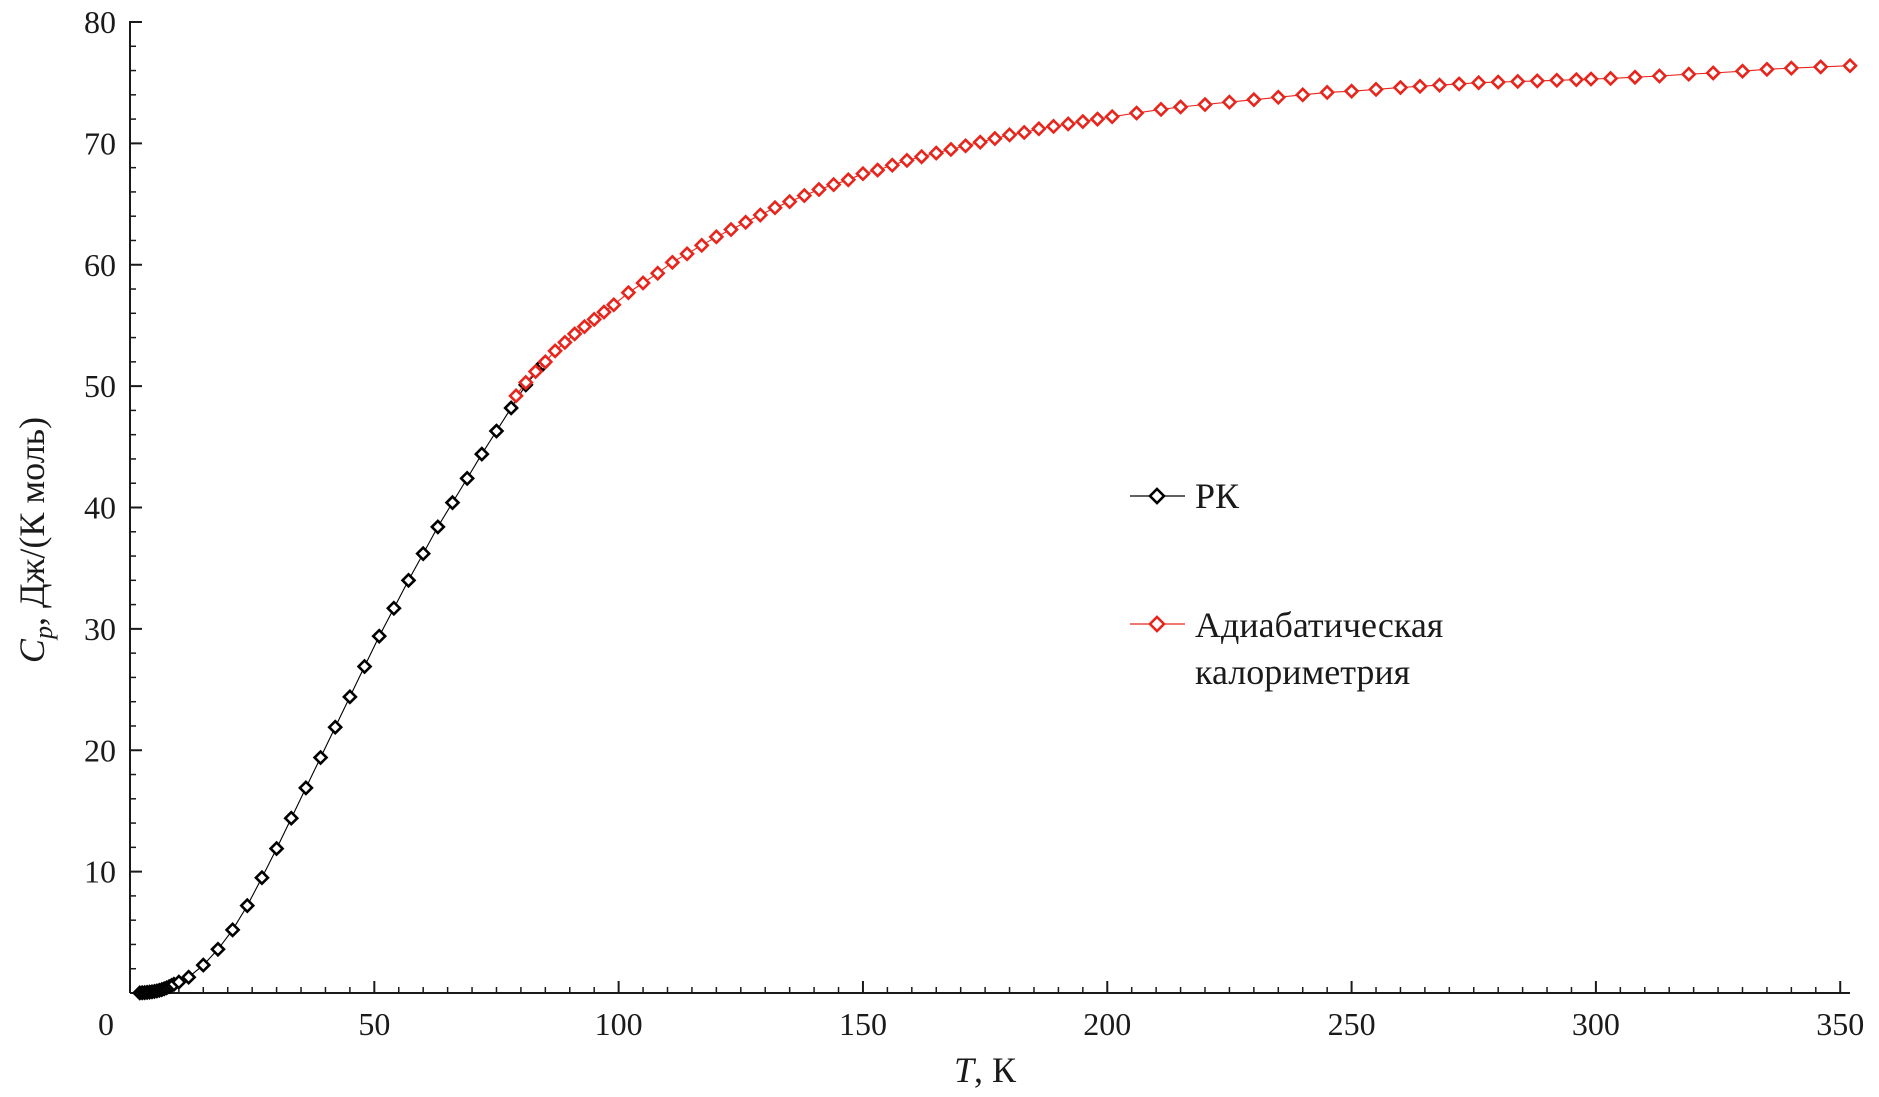 Image resolution: width=1879 pixels, height=1097 pixels. I want to click on y-tick-label: 70, so click(100, 143).